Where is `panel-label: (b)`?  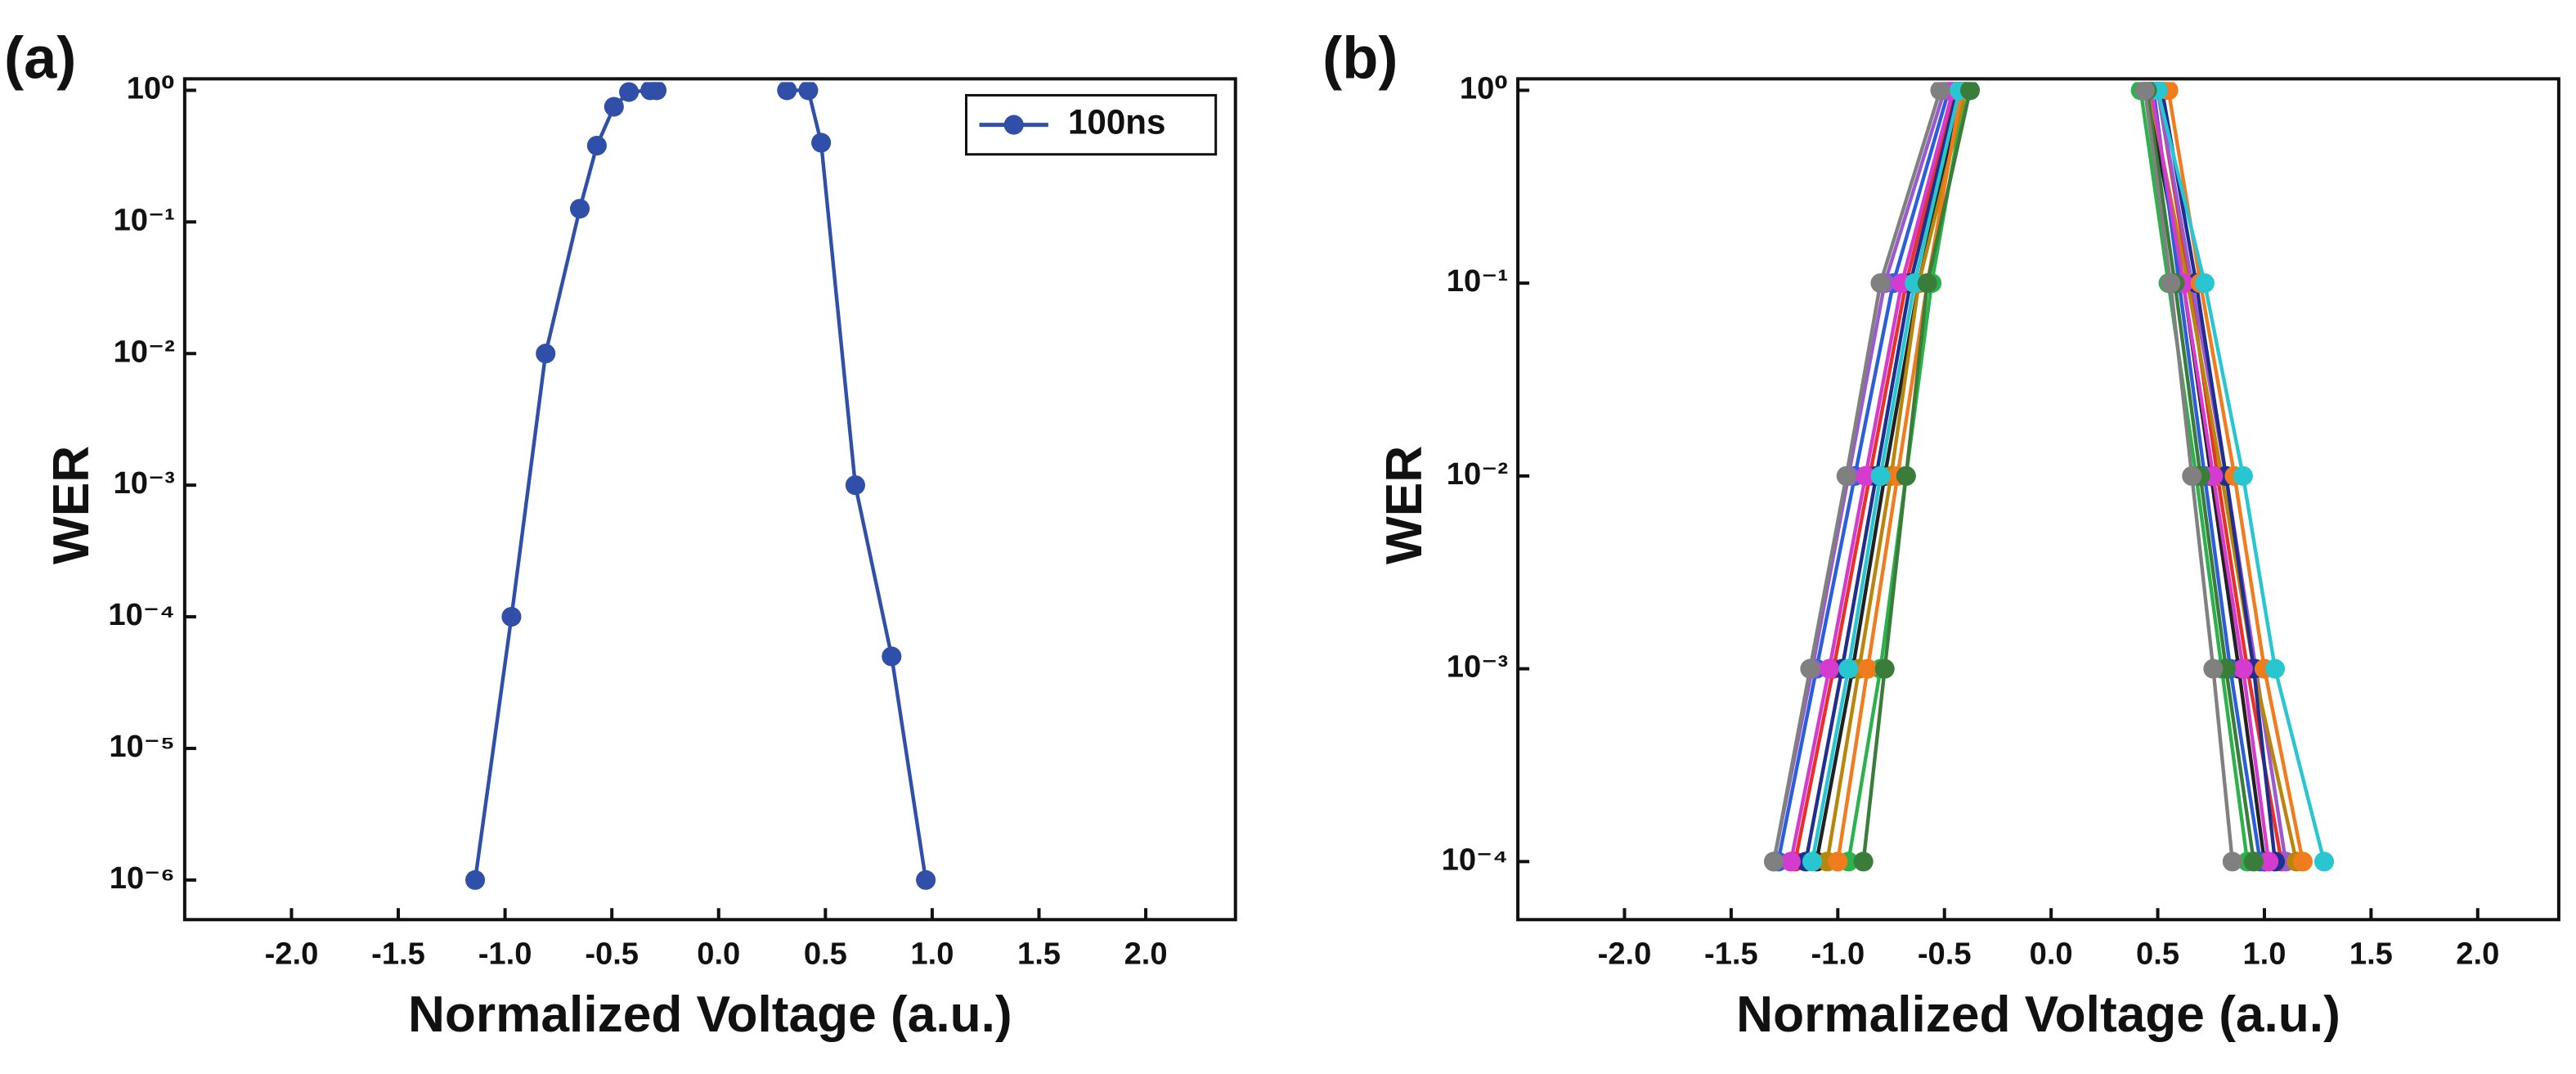 panel-label: (b) is located at coordinates (1360, 58).